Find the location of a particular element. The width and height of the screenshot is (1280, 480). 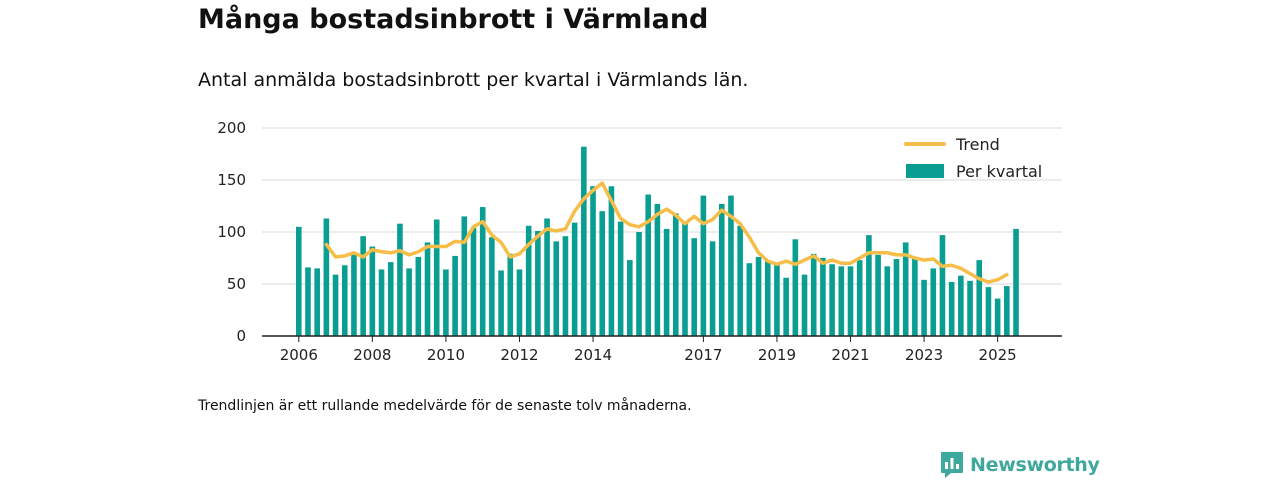

legend-bars-label: Per kvartal is located at coordinates (999, 171).